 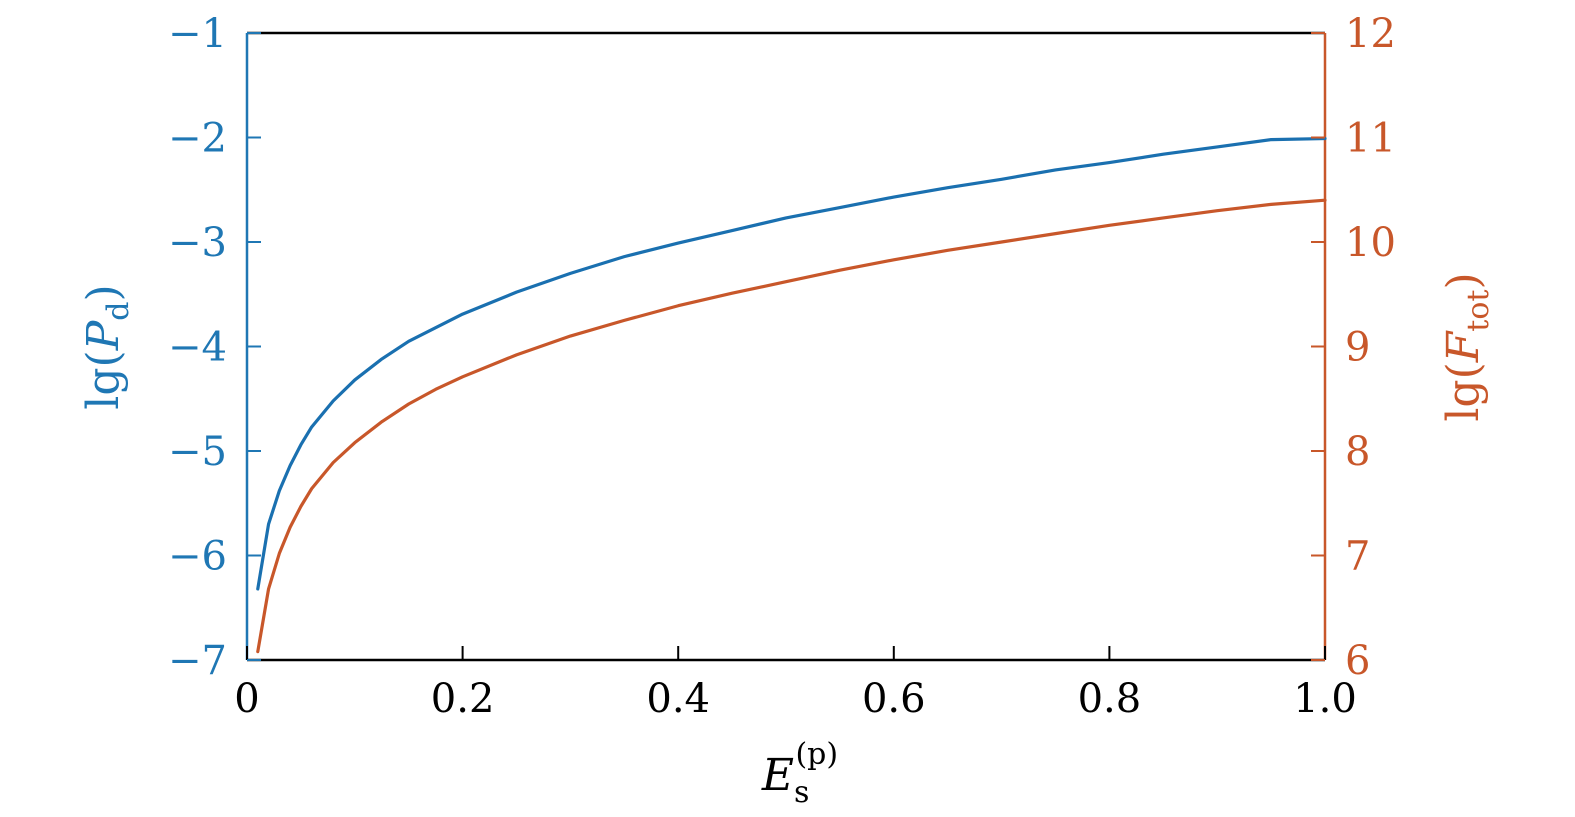 I want to click on y-left-tick-label: −6, so click(x=197, y=557).